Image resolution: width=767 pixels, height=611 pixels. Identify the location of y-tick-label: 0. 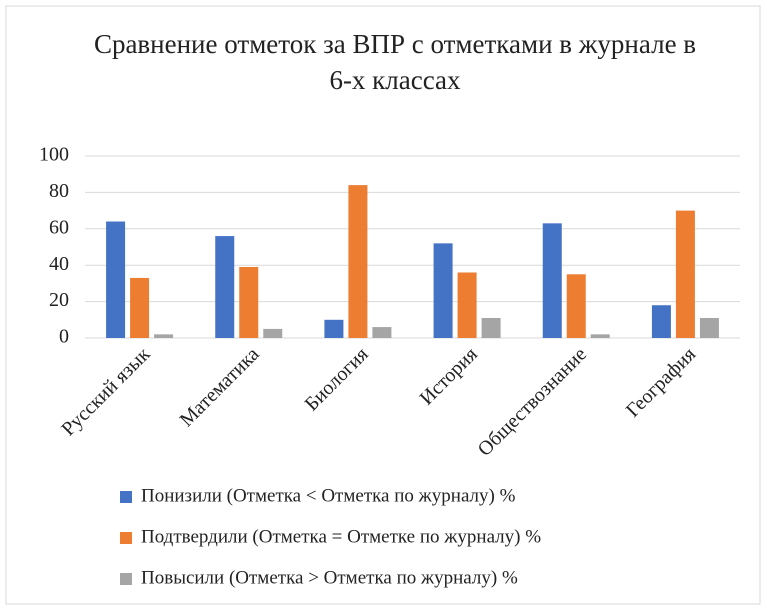
(64, 337).